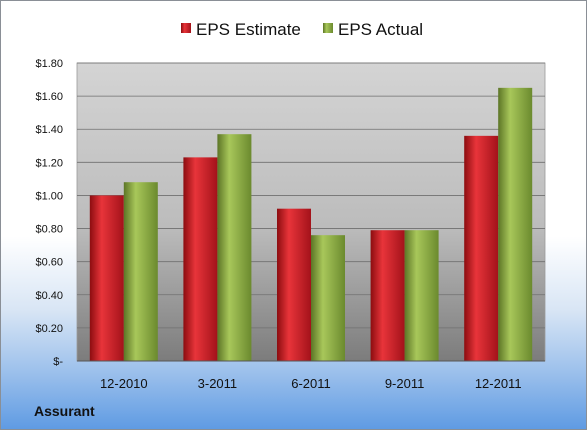  Describe the element at coordinates (302, 29) in the screenshot. I see `legend: EPS Estimate EPS Actual` at that location.